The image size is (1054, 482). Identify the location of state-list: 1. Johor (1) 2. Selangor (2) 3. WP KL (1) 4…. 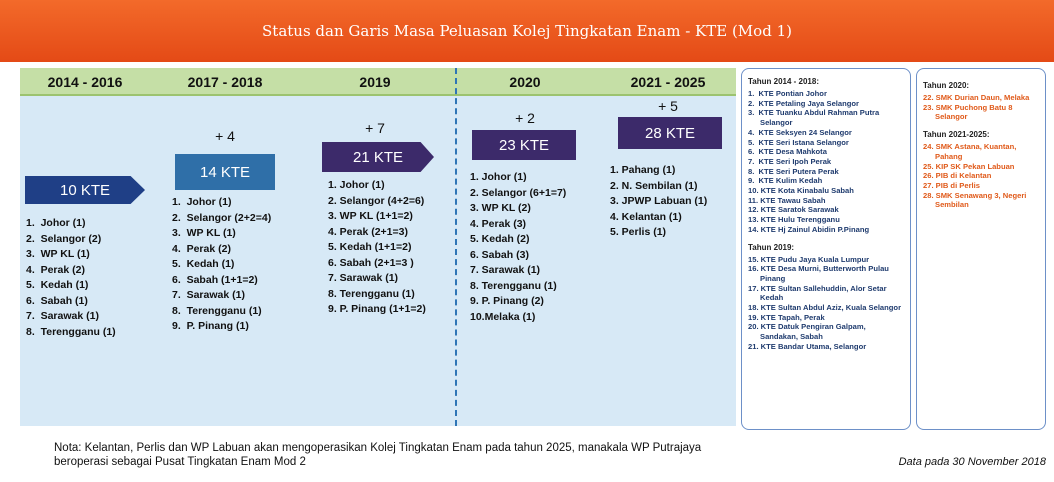
(71, 278).